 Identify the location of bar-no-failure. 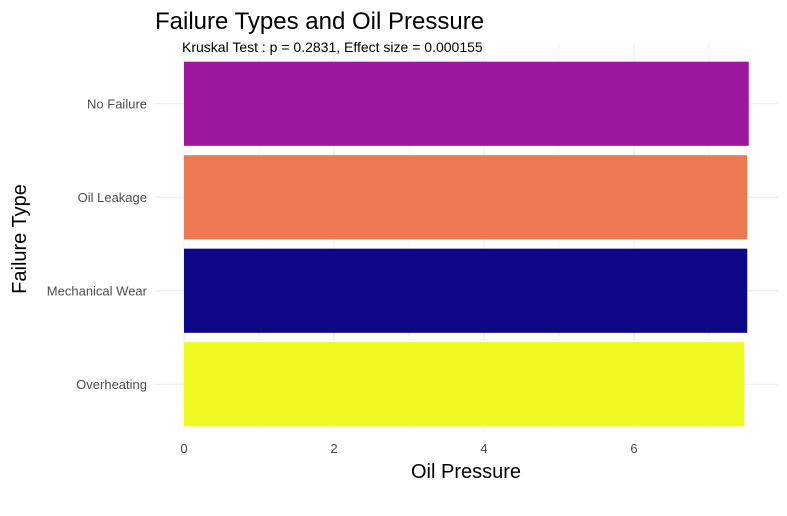
(466, 103).